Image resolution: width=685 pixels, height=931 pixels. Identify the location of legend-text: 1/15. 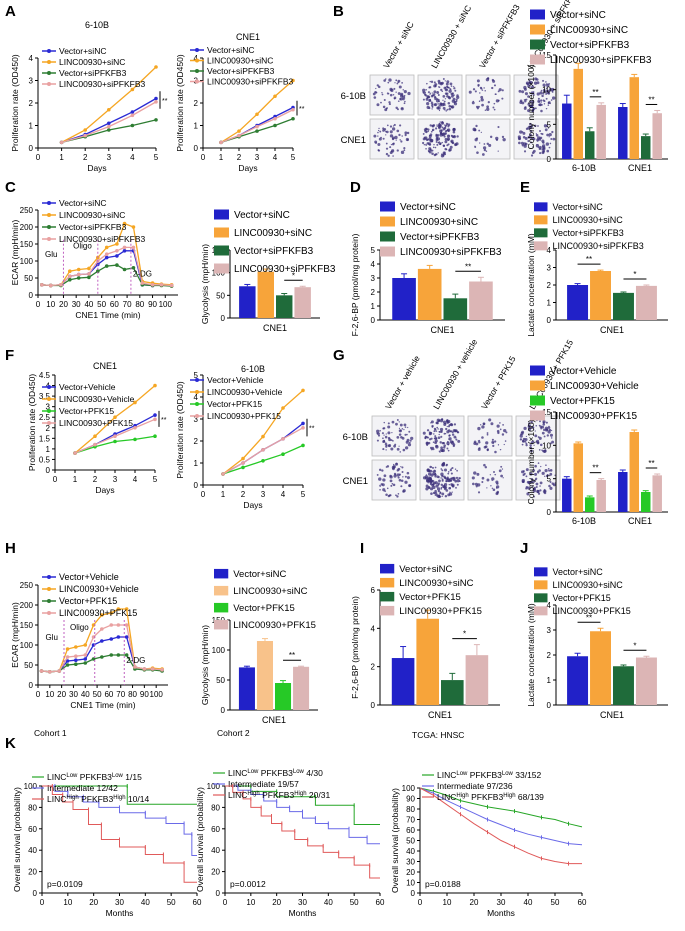
(132, 777).